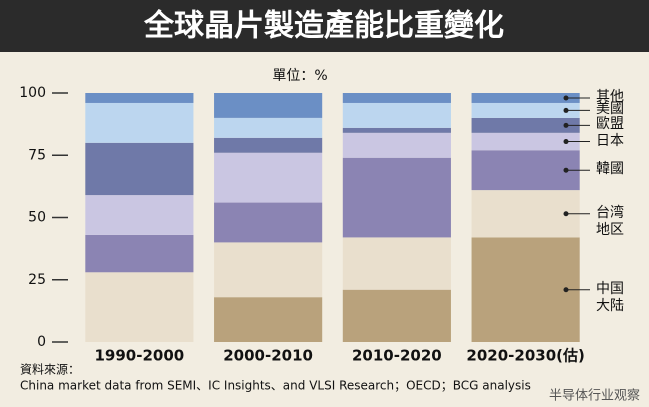 Image resolution: width=649 pixels, height=407 pixels. I want to click on legend-label: 歐盟, so click(610, 124).